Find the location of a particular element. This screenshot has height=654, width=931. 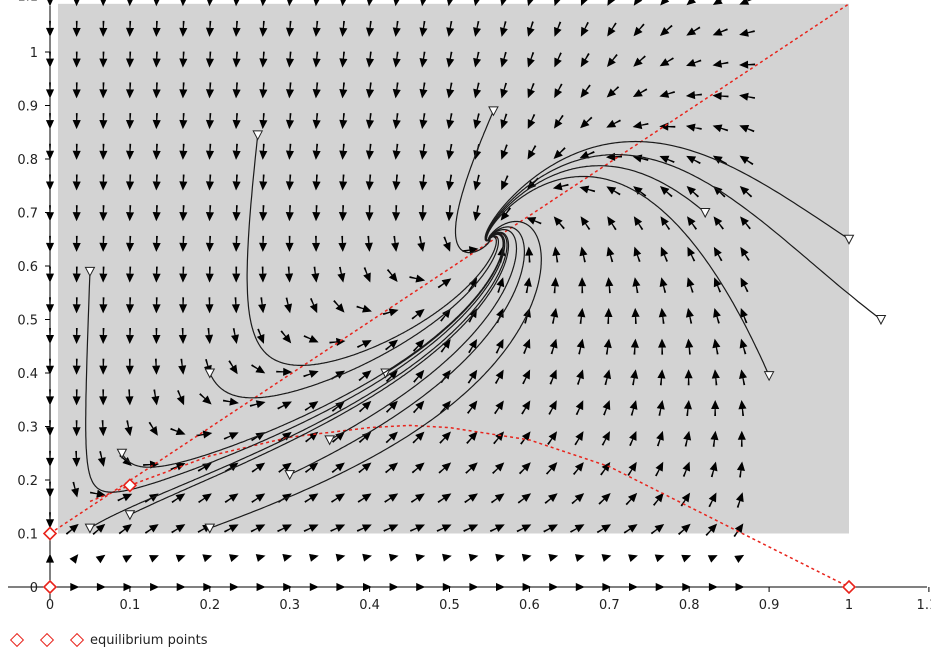

x-tick-label: 0.9 is located at coordinates (769, 605).